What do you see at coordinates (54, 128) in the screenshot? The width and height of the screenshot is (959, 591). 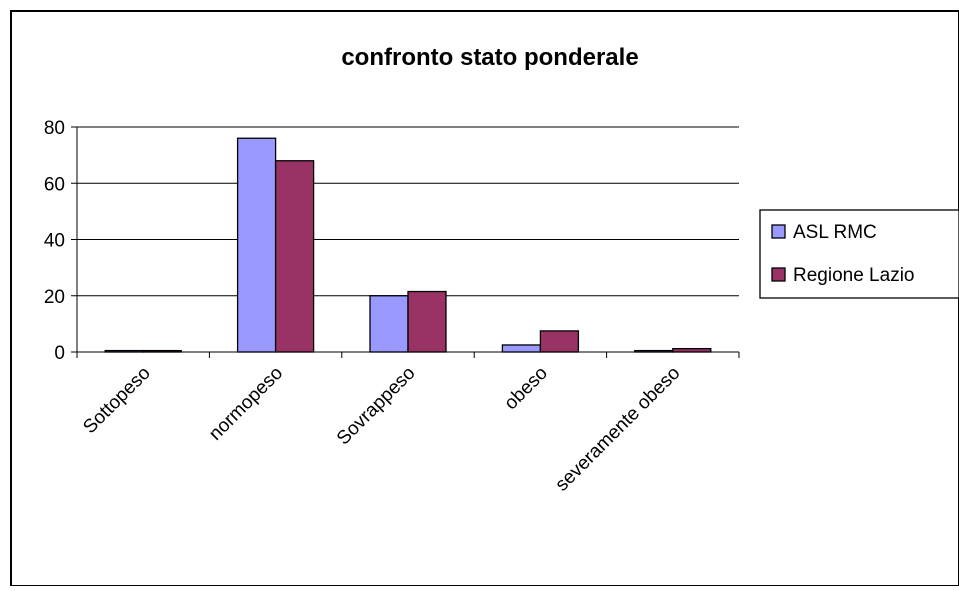 I see `y-tick-label: 80` at bounding box center [54, 128].